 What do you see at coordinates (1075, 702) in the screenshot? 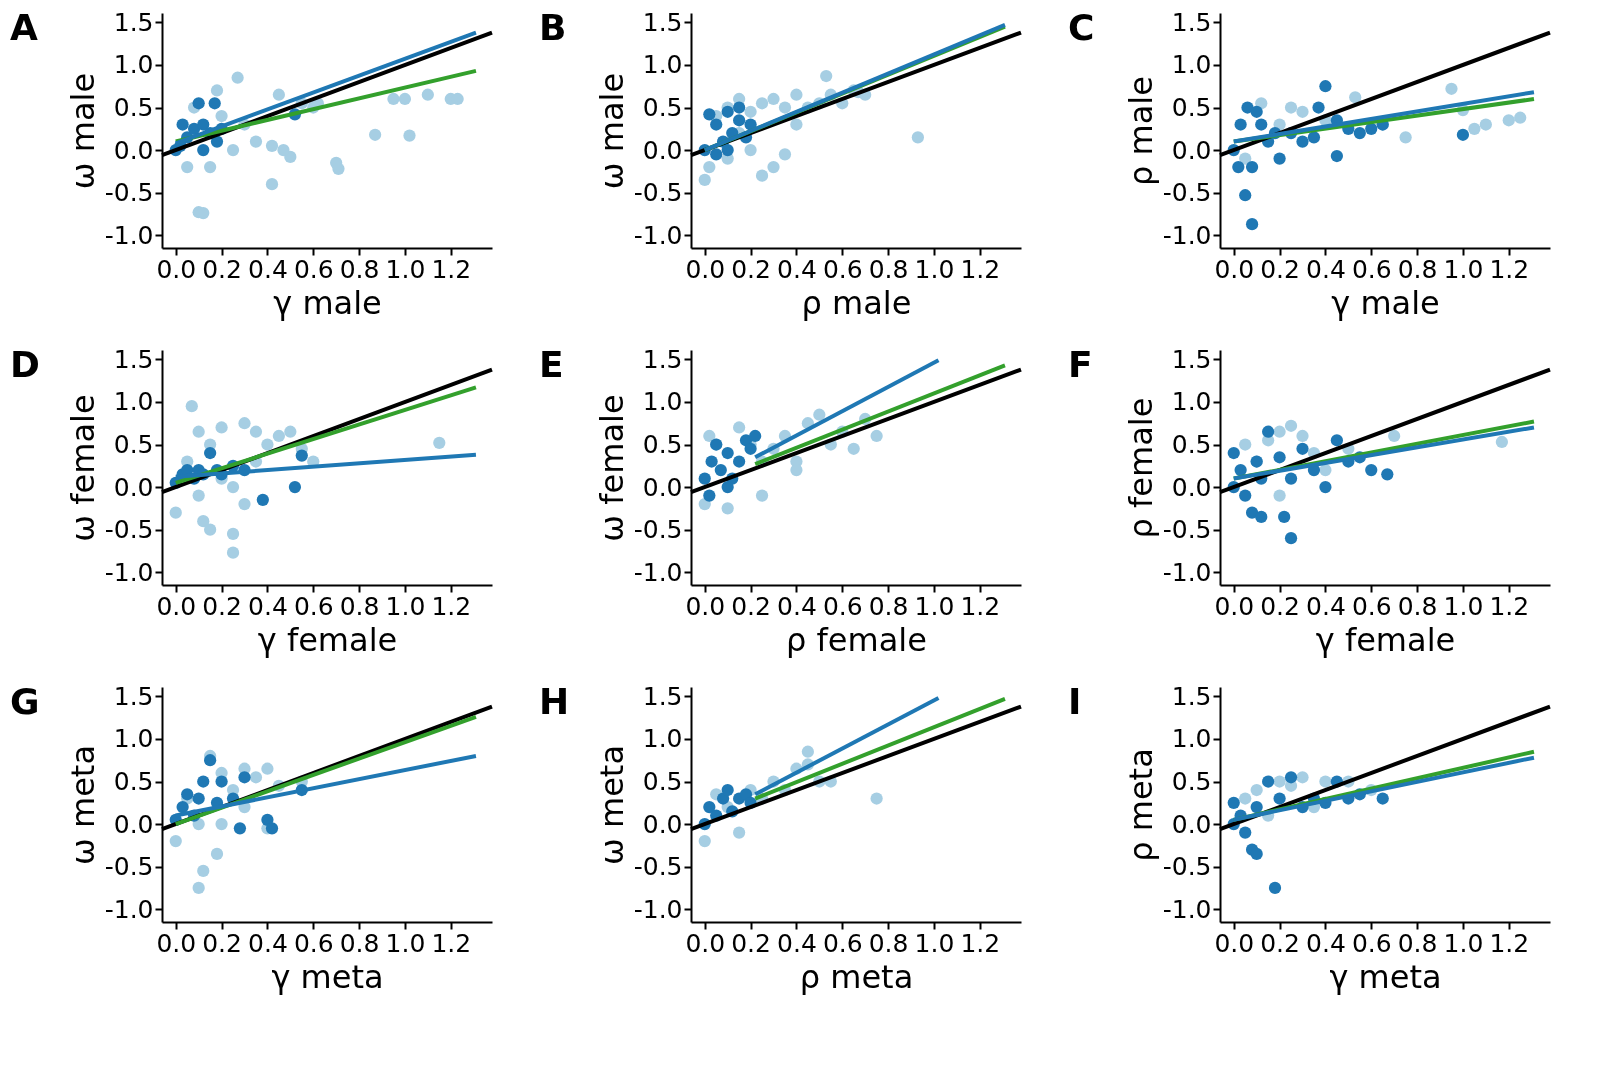
I see `chart-title: I` at bounding box center [1075, 702].